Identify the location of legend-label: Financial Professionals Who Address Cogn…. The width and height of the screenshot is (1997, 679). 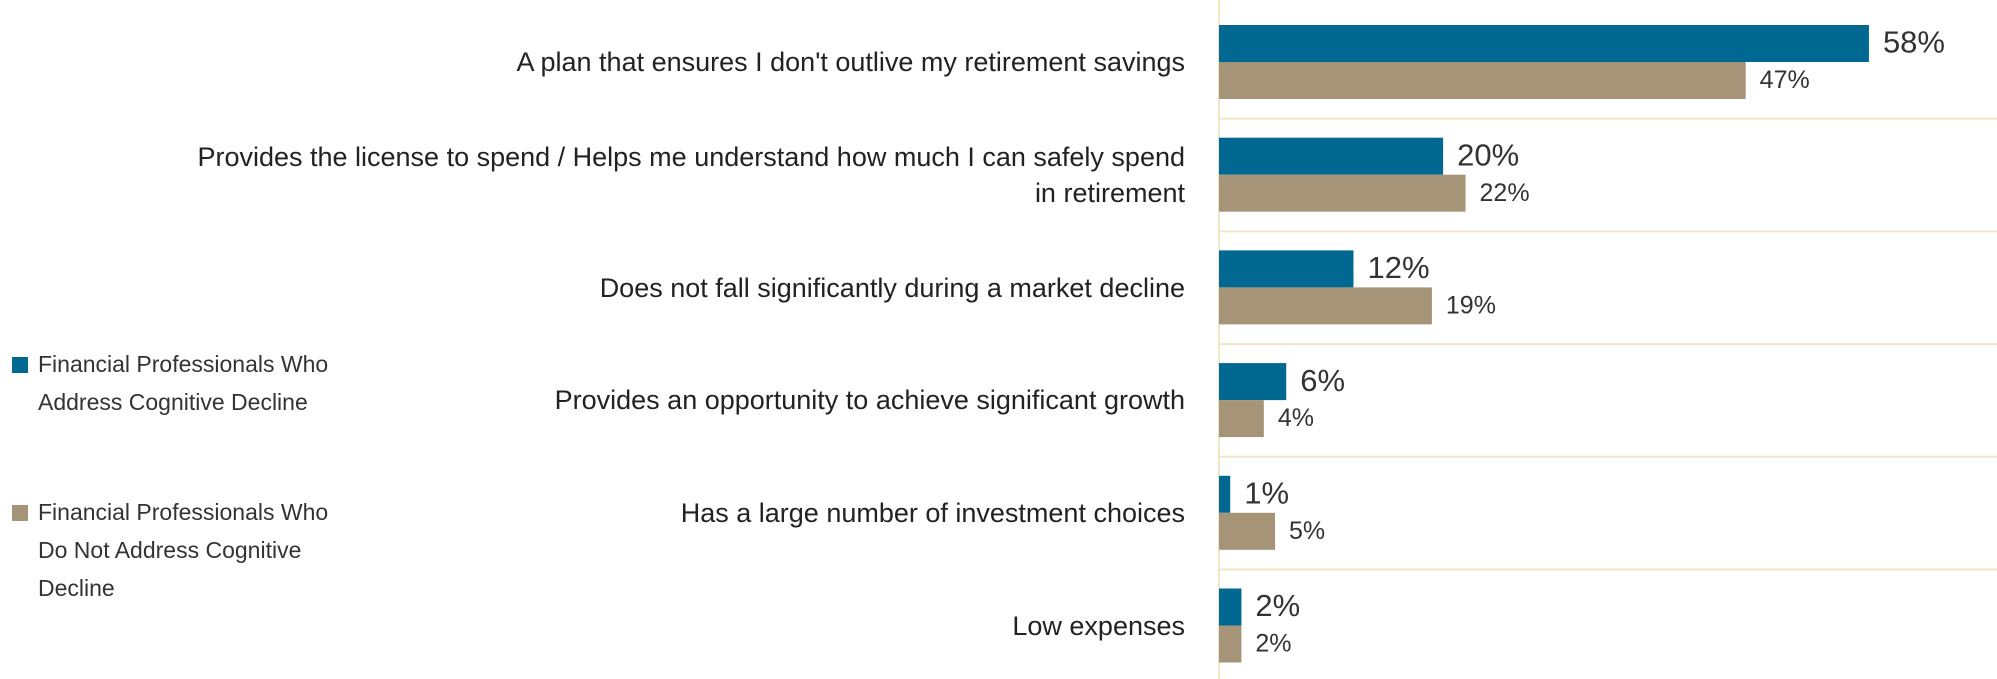
(183, 383).